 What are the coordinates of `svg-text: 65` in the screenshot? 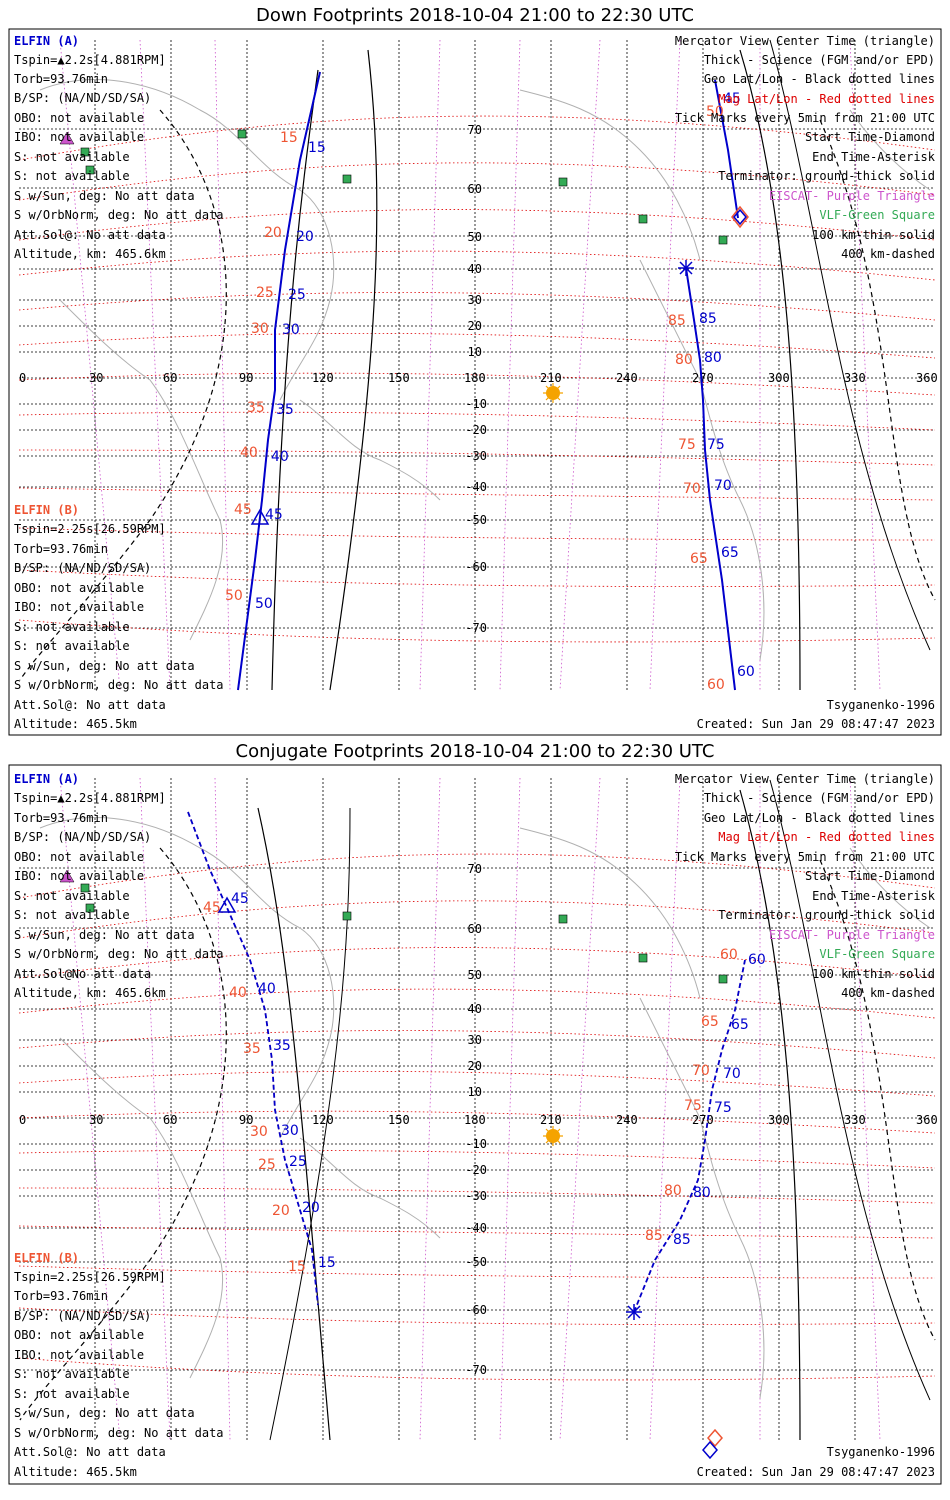 It's located at (710, 1022).